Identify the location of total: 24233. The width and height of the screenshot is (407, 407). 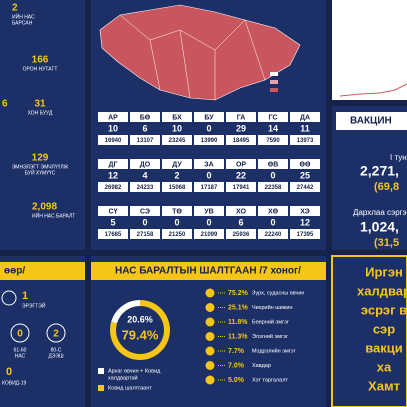
(145, 188).